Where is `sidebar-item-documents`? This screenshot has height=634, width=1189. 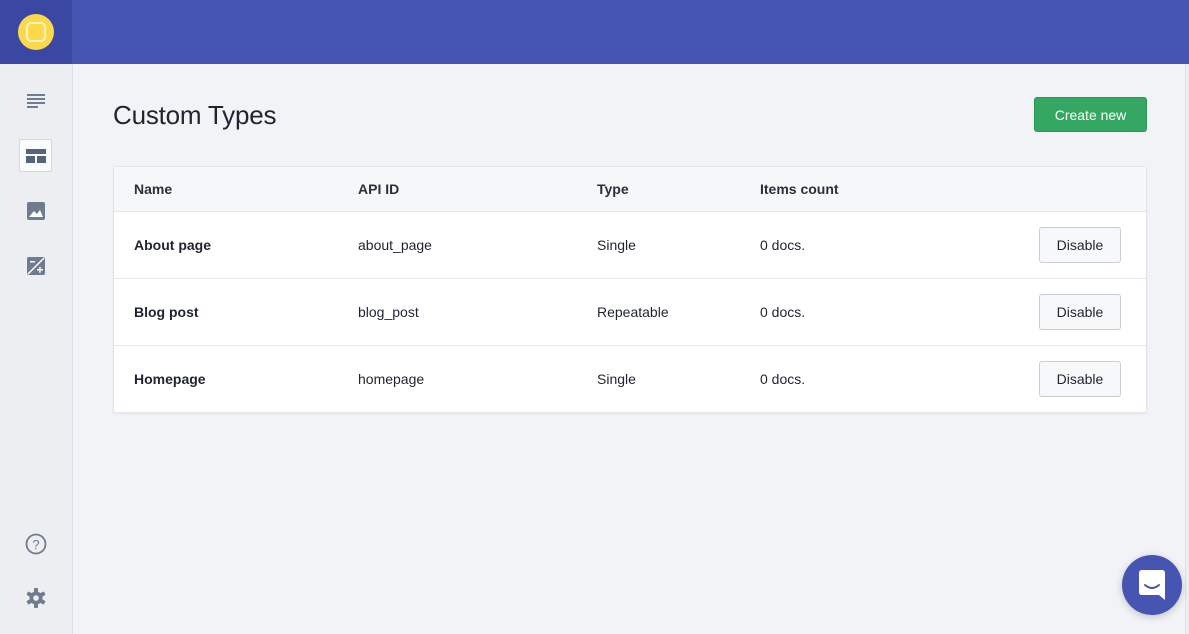
sidebar-item-documents is located at coordinates (35, 100).